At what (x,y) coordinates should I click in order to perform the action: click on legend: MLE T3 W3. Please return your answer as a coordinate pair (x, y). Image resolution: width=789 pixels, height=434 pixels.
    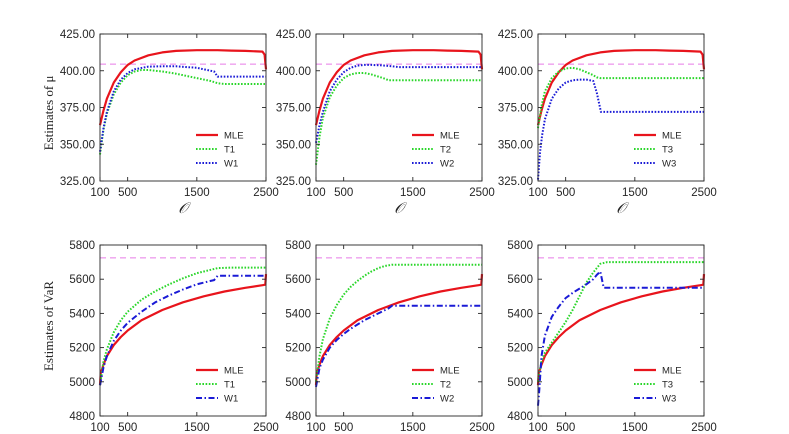
    Looking at the image, I should click on (658, 385).